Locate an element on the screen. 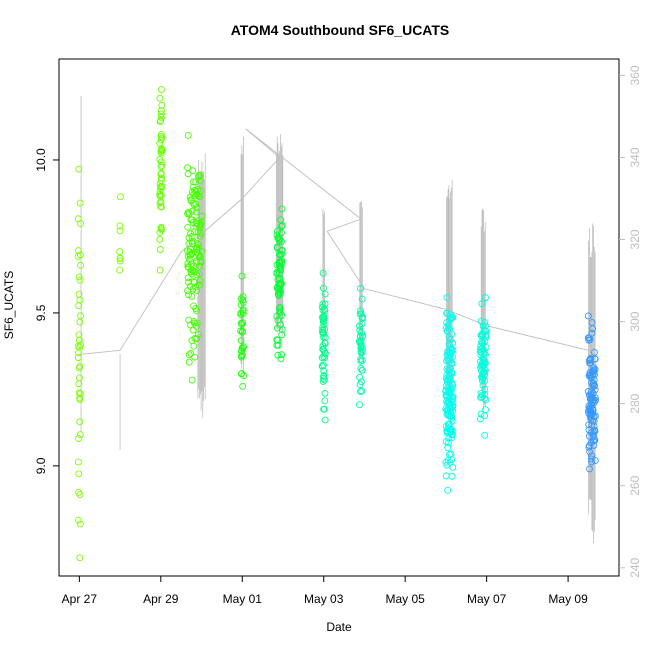 The width and height of the screenshot is (650, 655). y-tick-label: 9.0 is located at coordinates (41, 465).